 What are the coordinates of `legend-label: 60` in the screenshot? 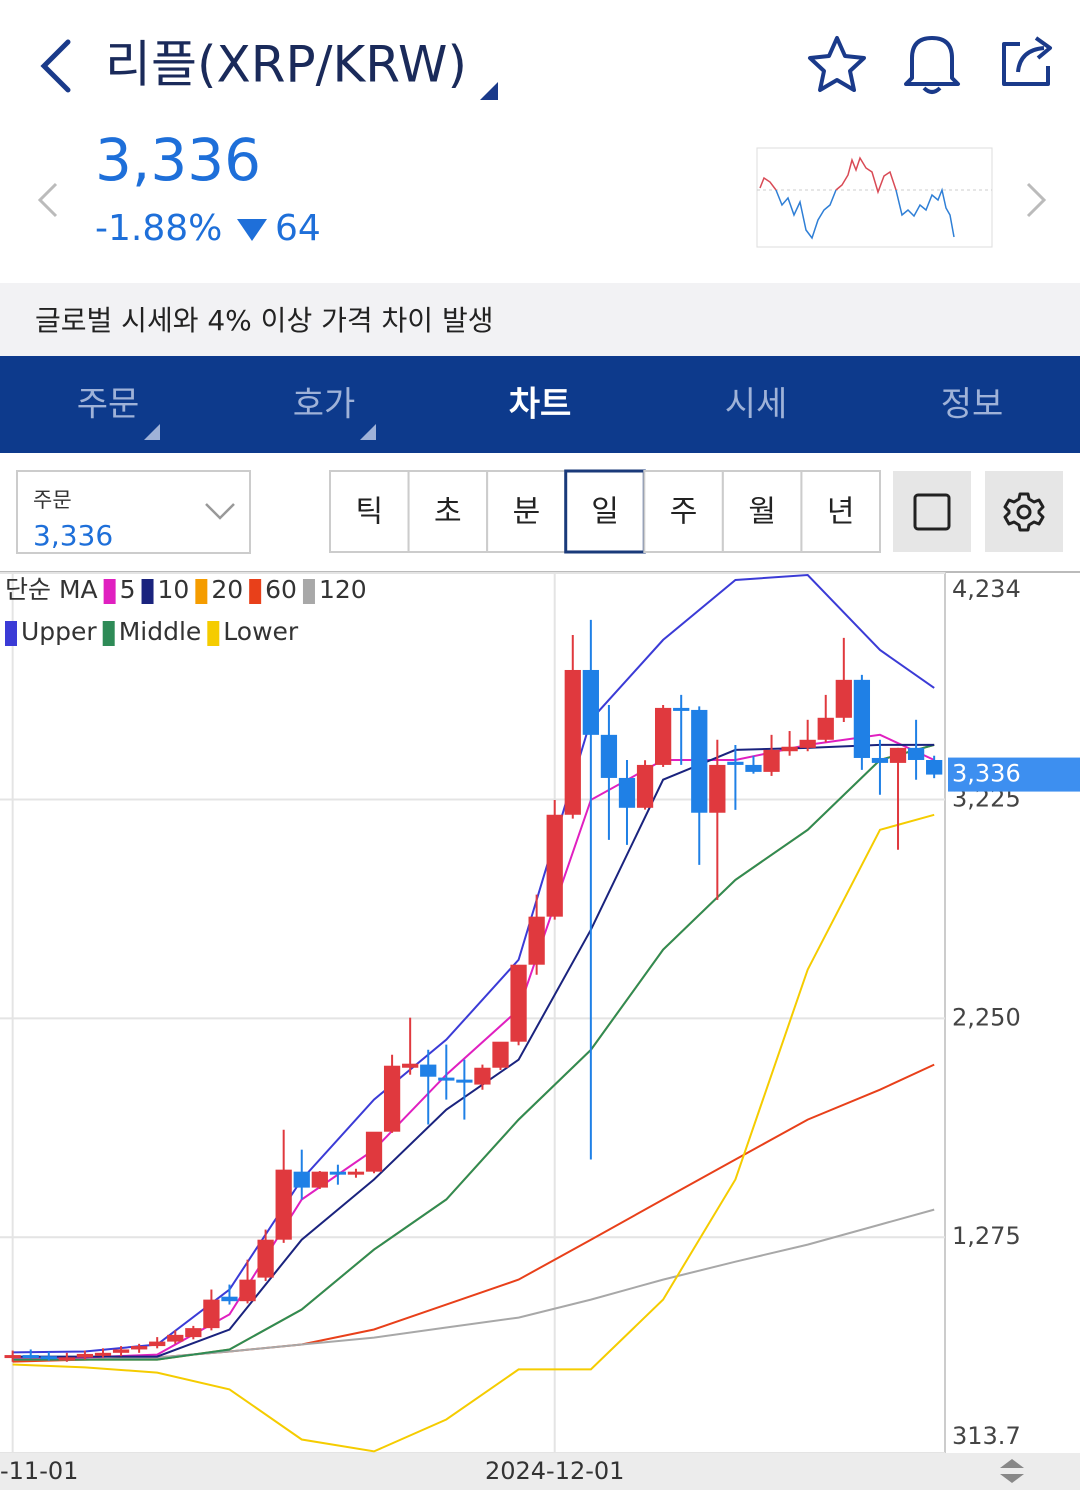 It's located at (281, 589).